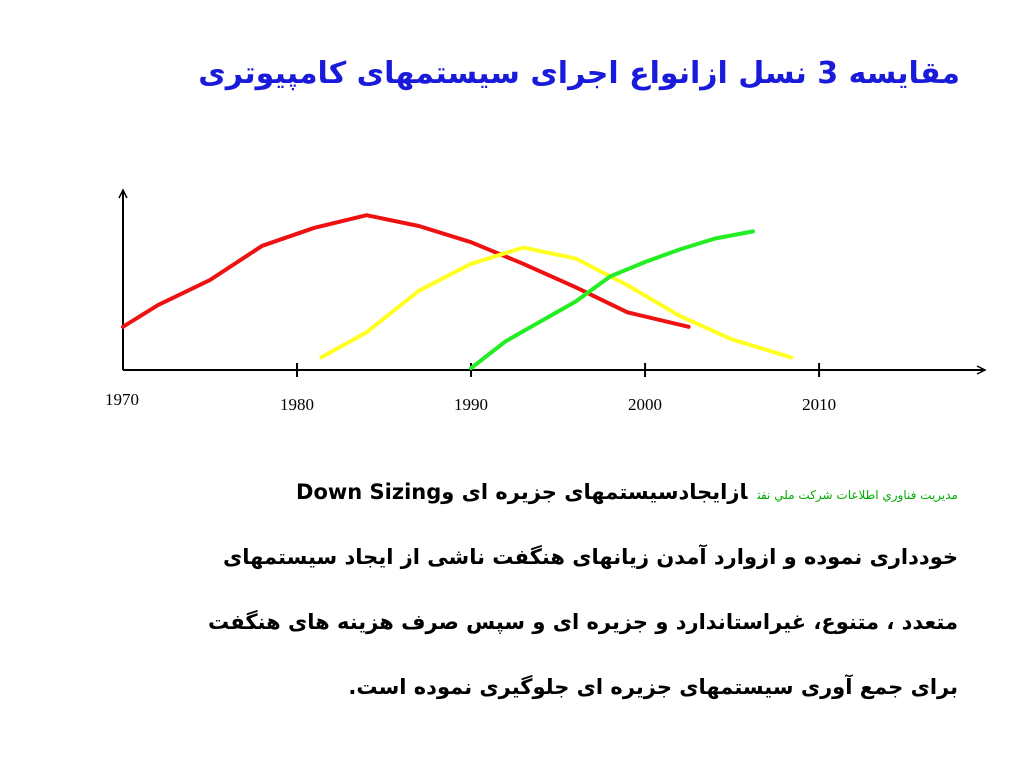 The width and height of the screenshot is (1024, 768). Describe the element at coordinates (122, 399) in the screenshot. I see `x-tick-label: 1970` at that location.